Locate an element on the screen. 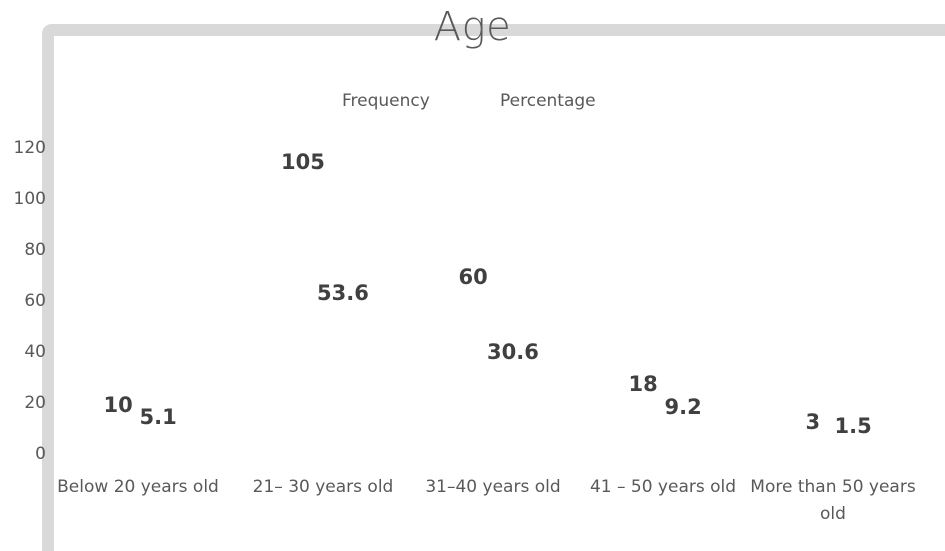 This screenshot has width=945, height=551. data-label-frequency: 18 is located at coordinates (643, 384).